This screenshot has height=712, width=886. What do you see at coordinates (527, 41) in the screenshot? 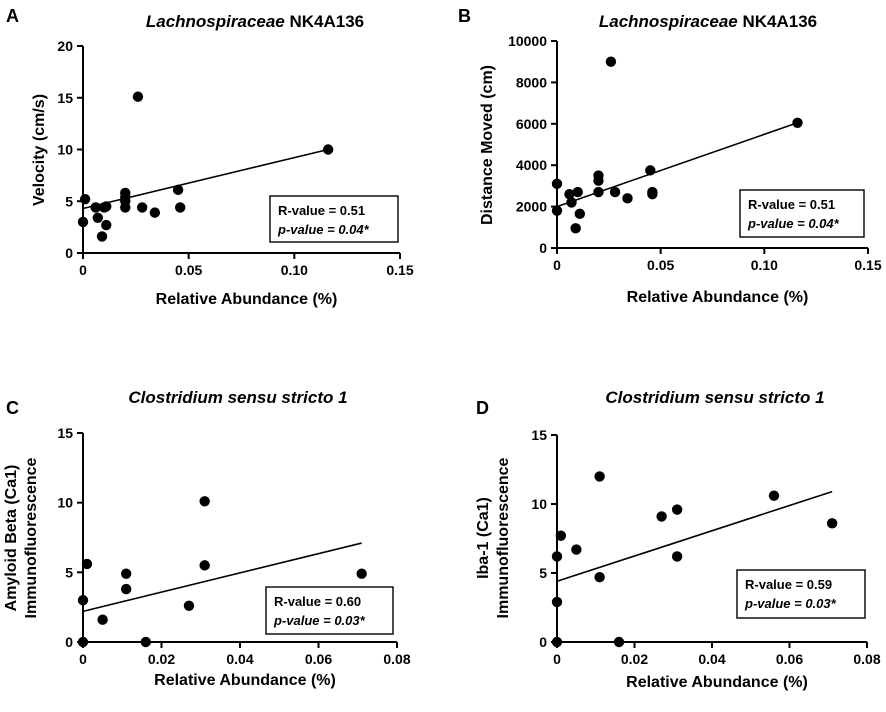
I see `y-tick-label: 10000` at bounding box center [527, 41].